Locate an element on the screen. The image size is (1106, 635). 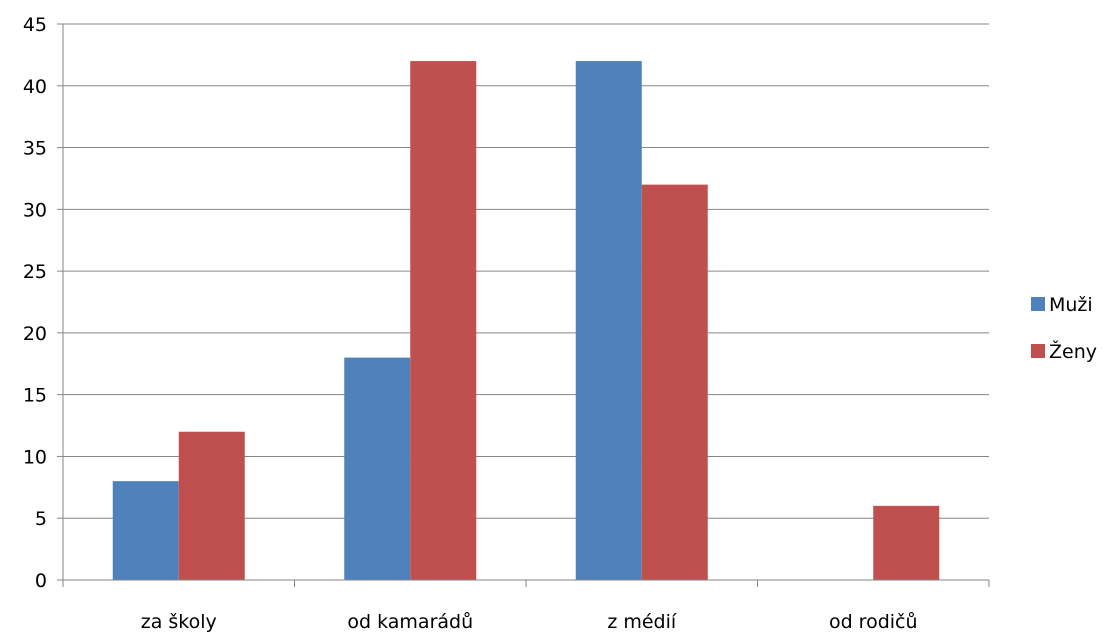
legend-label: Ženy is located at coordinates (1073, 351).